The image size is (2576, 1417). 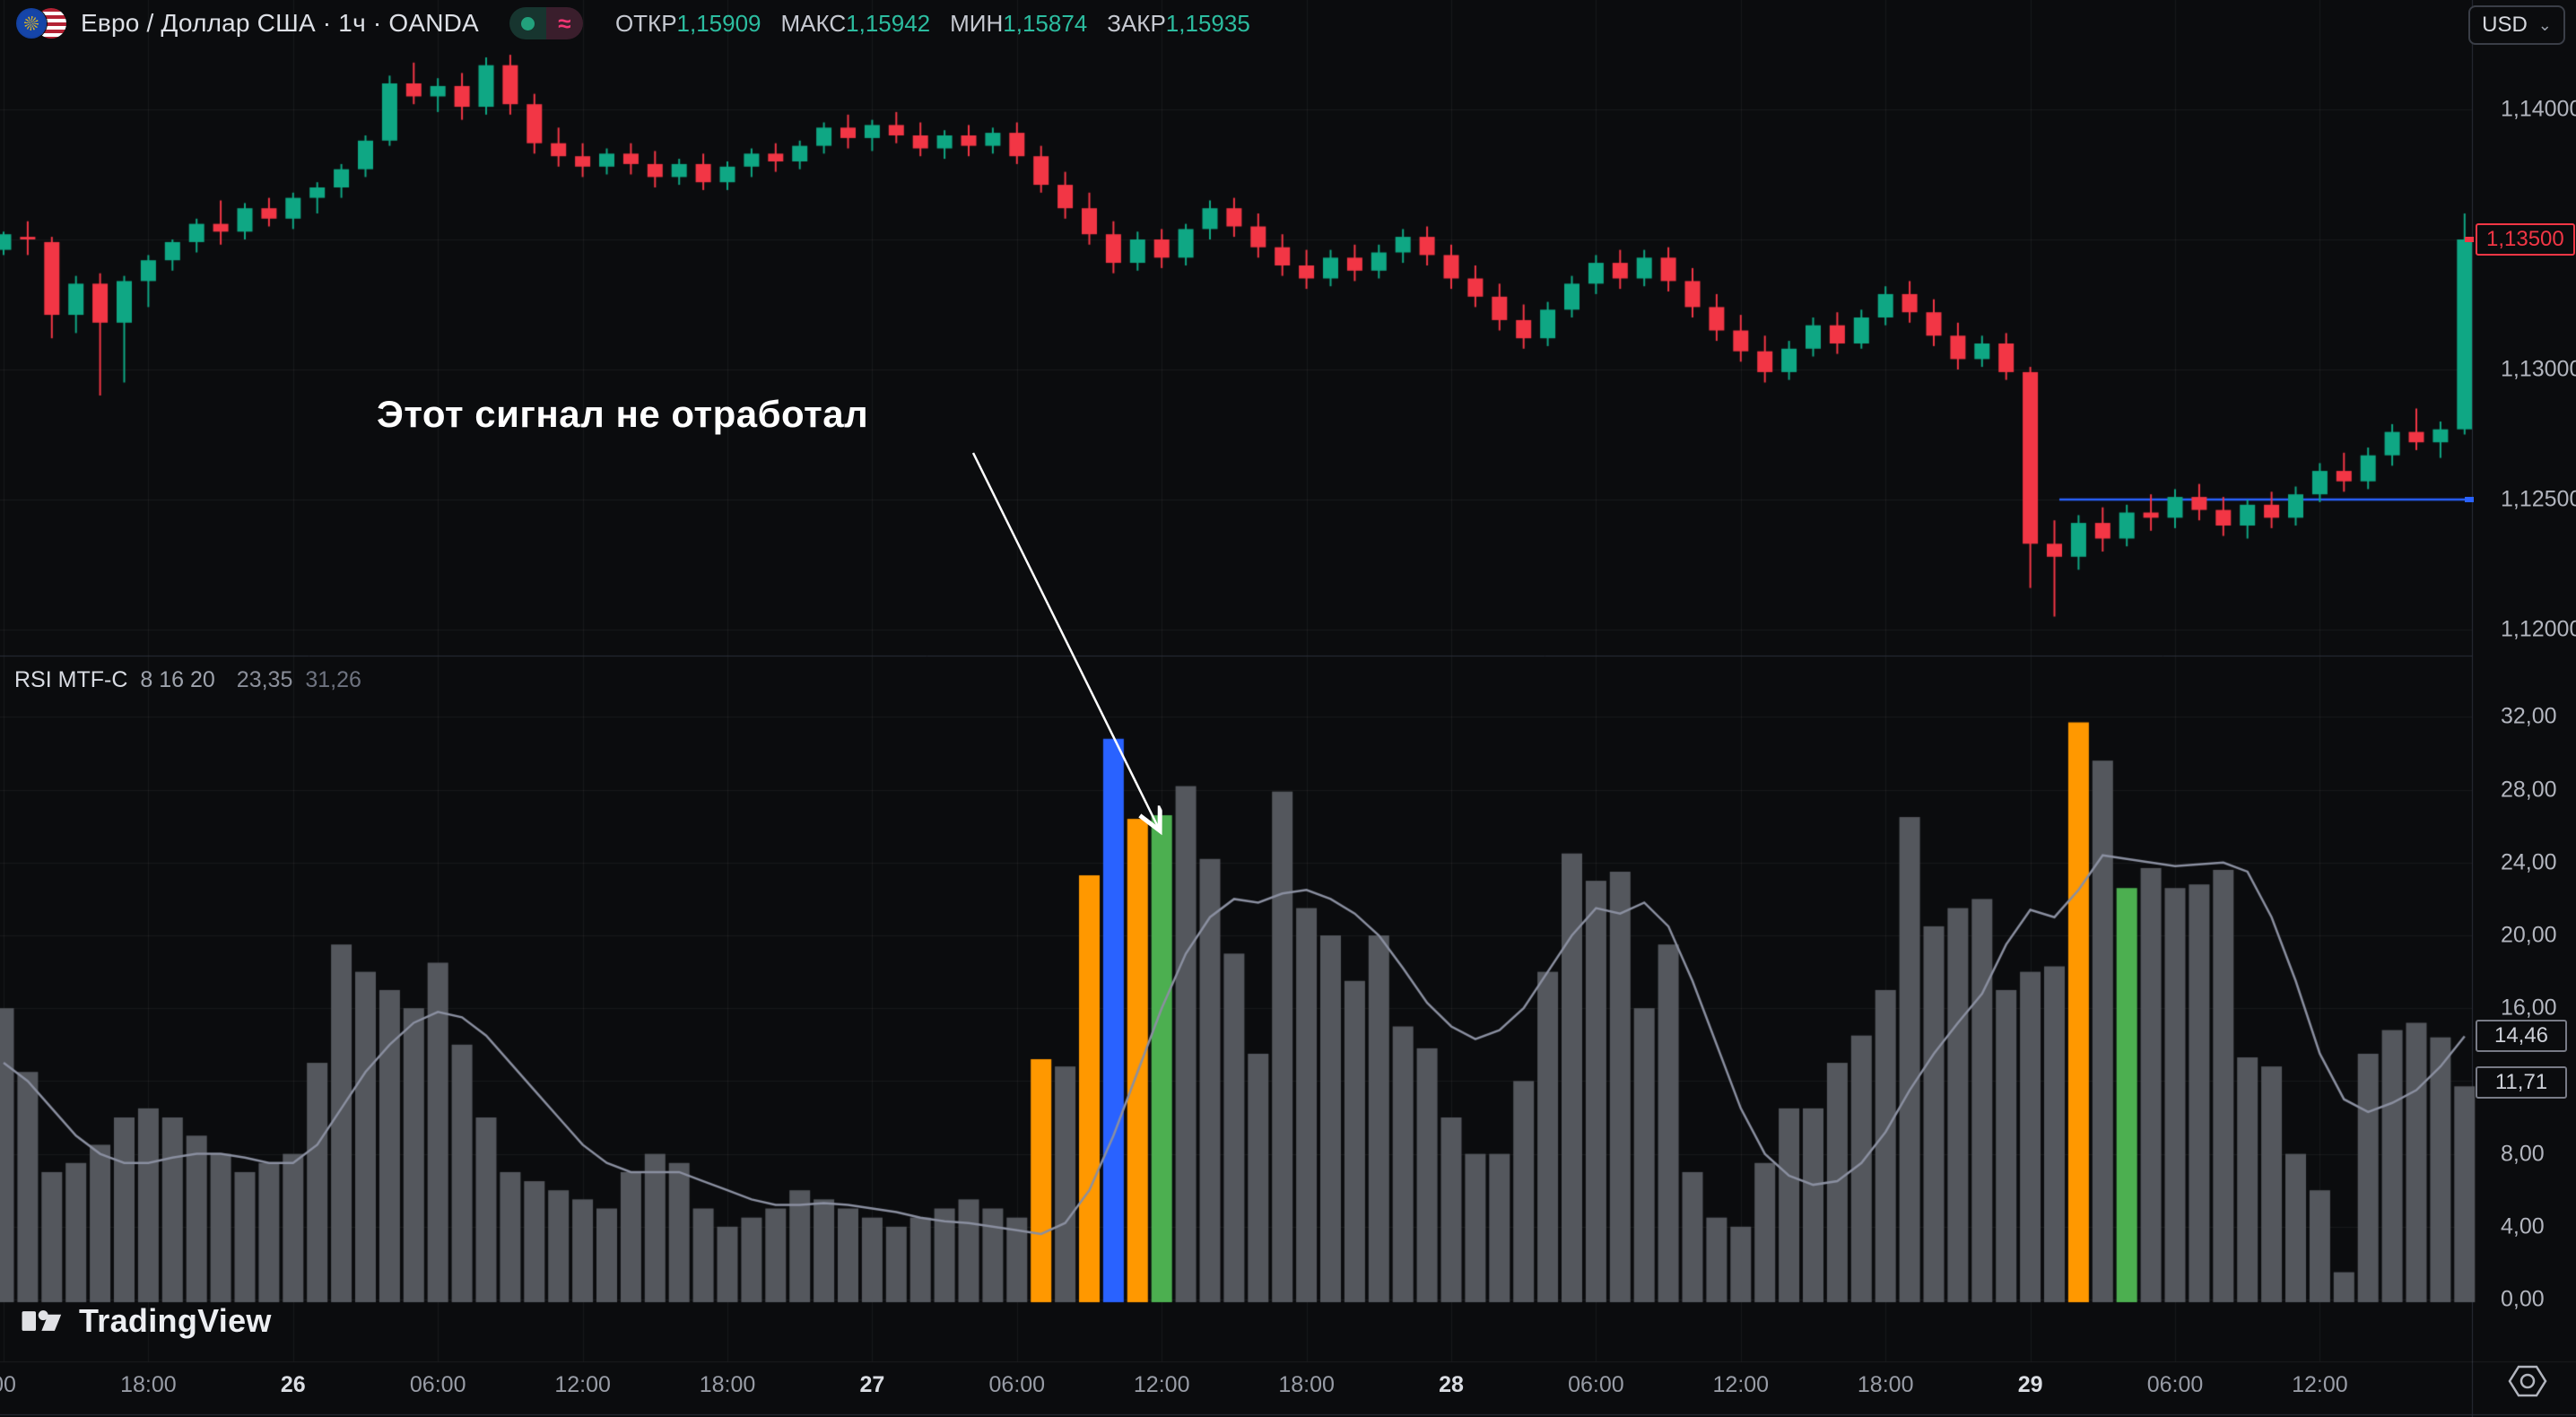 I want to click on rsi-indicator-title: RSI MTF-C, so click(x=71, y=679).